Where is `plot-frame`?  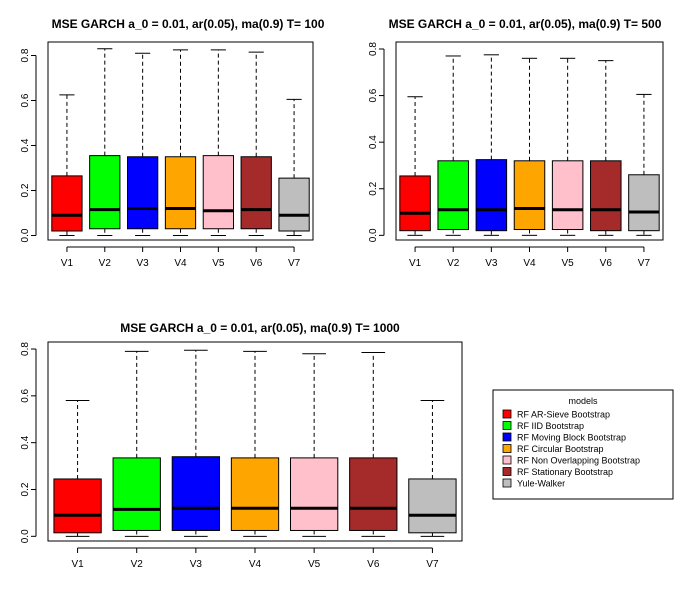 plot-frame is located at coordinates (180, 141).